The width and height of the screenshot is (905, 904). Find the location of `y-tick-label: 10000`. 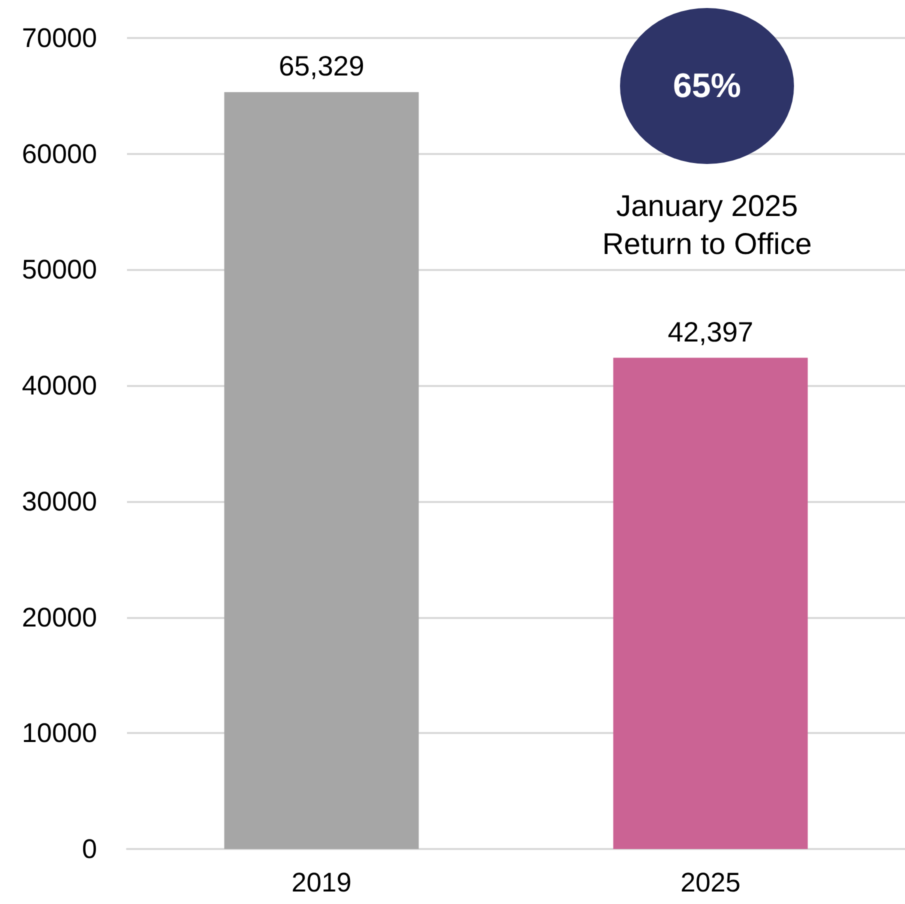

y-tick-label: 10000 is located at coordinates (59, 733).